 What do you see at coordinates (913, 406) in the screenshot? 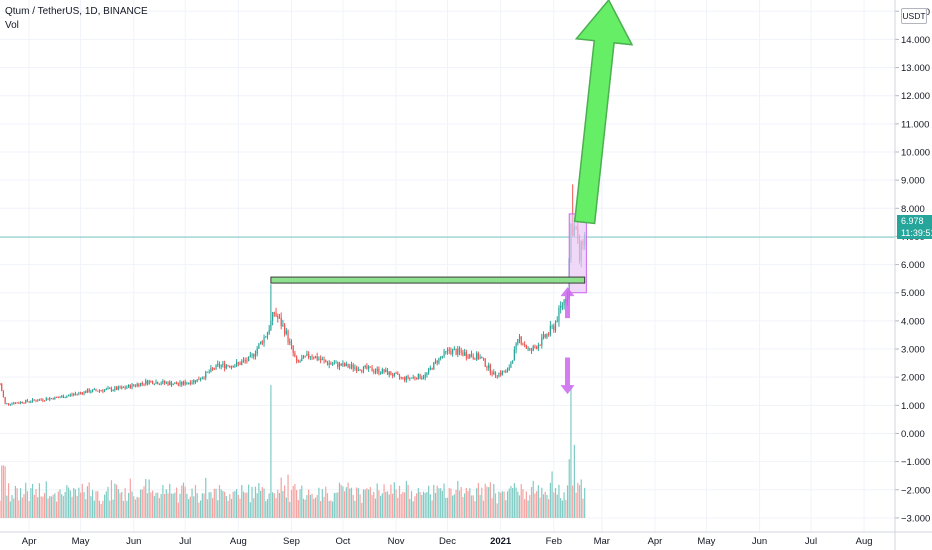
I see `y-tick-label: 1.000` at bounding box center [913, 406].